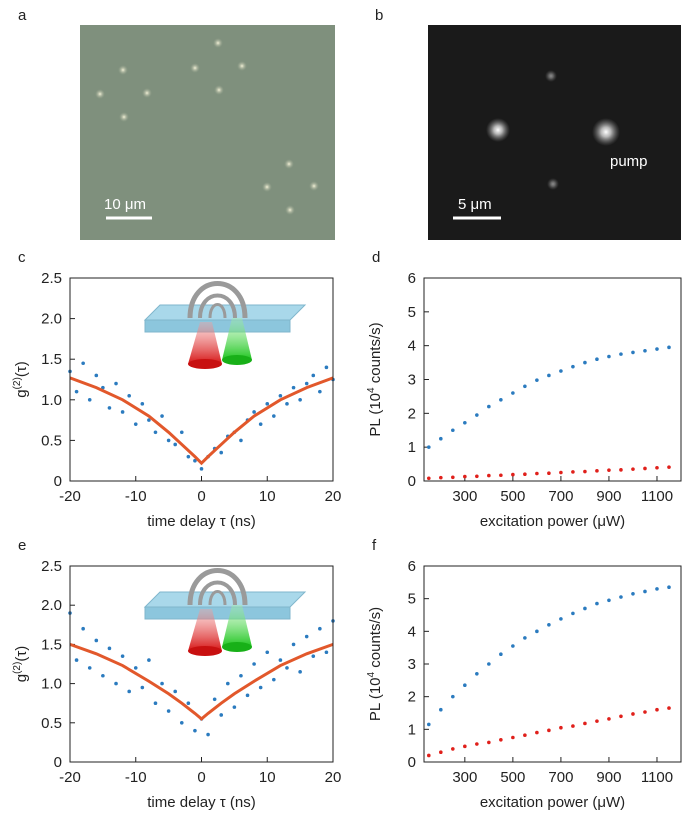  Describe the element at coordinates (560, 777) in the screenshot. I see `x-tick-label: 700` at that location.